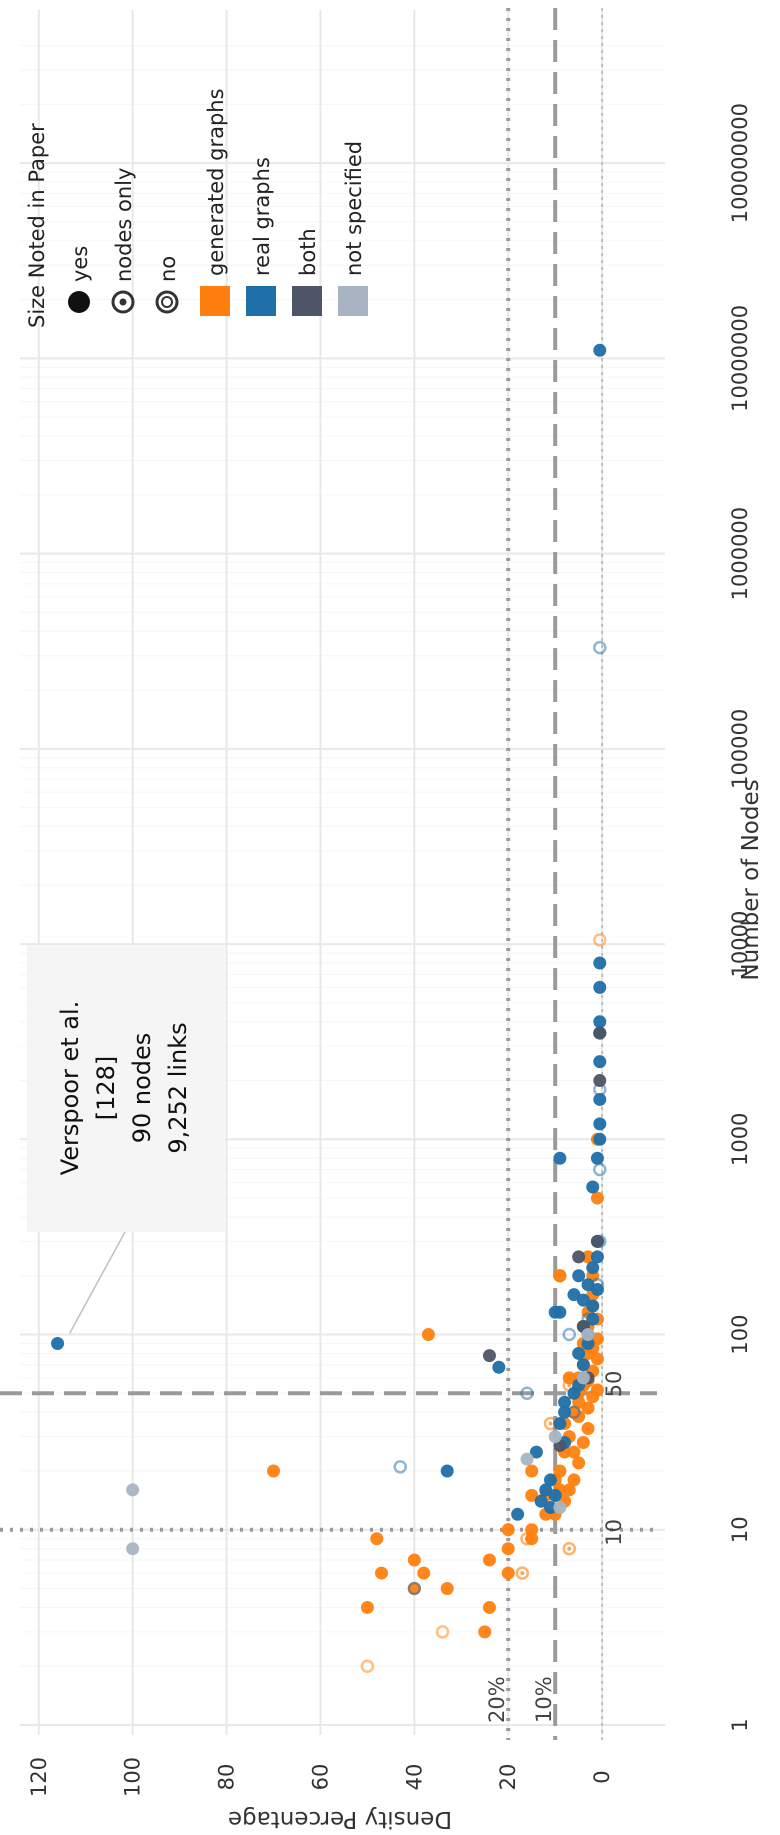  I want to click on x-tick-label: 10000, so click(740, 944).